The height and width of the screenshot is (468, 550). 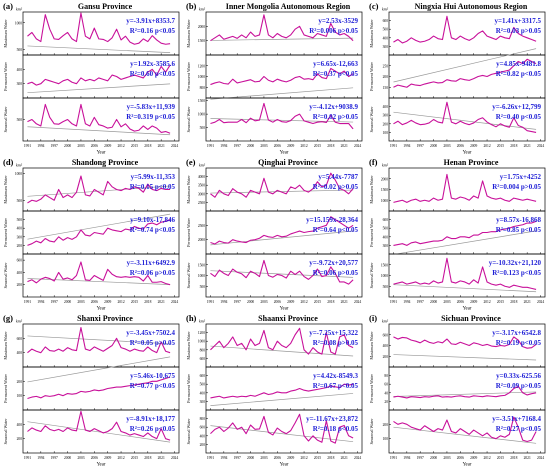 I want to click on trend-r2: R²=0.03 p>0.05, so click(x=519, y=31).